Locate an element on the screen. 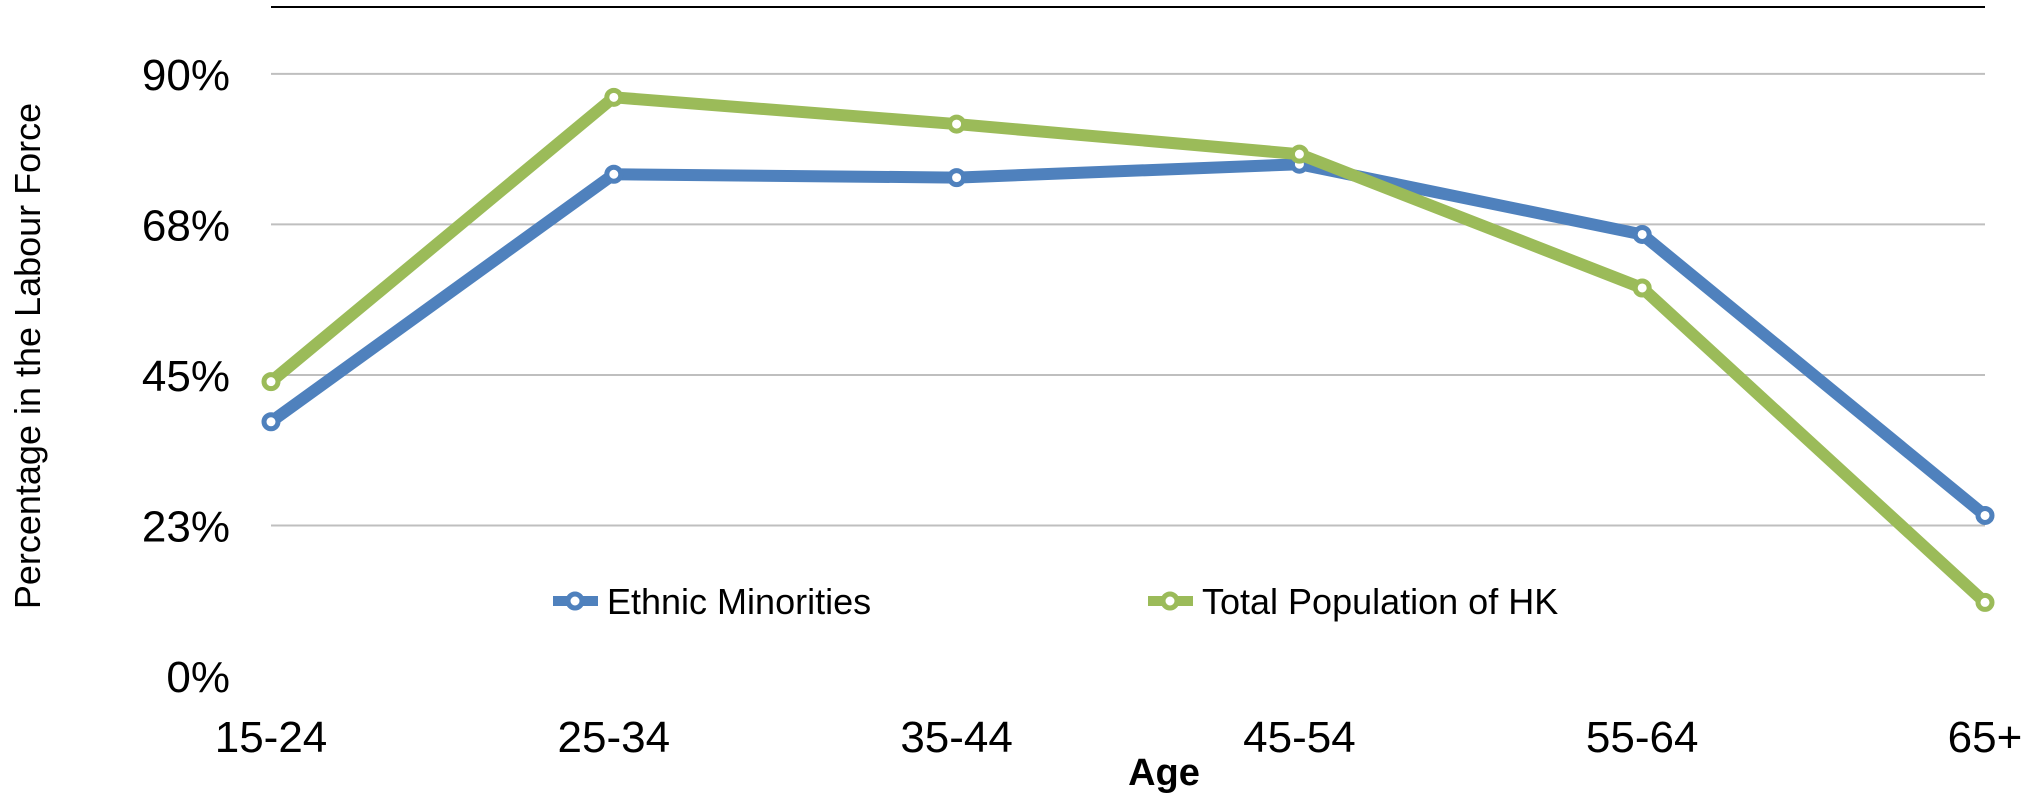 This screenshot has width=2023, height=794. y-axis-tick-labels: 0% 23% 45% 68% 90% is located at coordinates (186, 376).